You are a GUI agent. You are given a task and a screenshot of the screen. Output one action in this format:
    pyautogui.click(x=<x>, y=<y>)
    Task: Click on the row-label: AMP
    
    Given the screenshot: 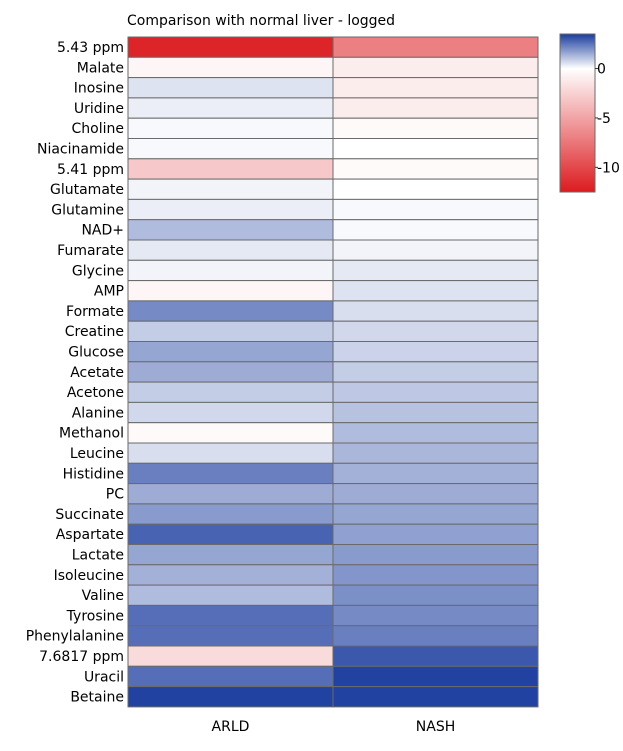 What is the action you would take?
    pyautogui.click(x=109, y=292)
    